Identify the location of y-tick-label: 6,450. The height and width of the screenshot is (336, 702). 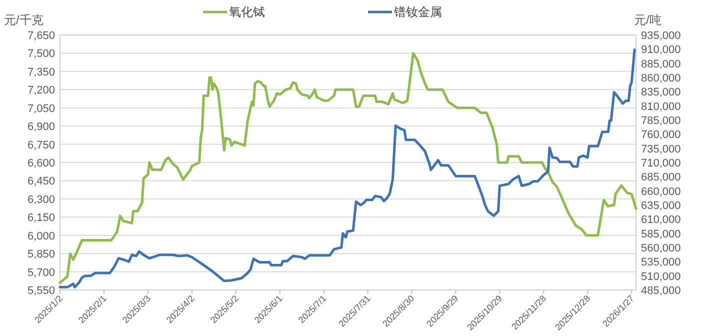
(41, 182).